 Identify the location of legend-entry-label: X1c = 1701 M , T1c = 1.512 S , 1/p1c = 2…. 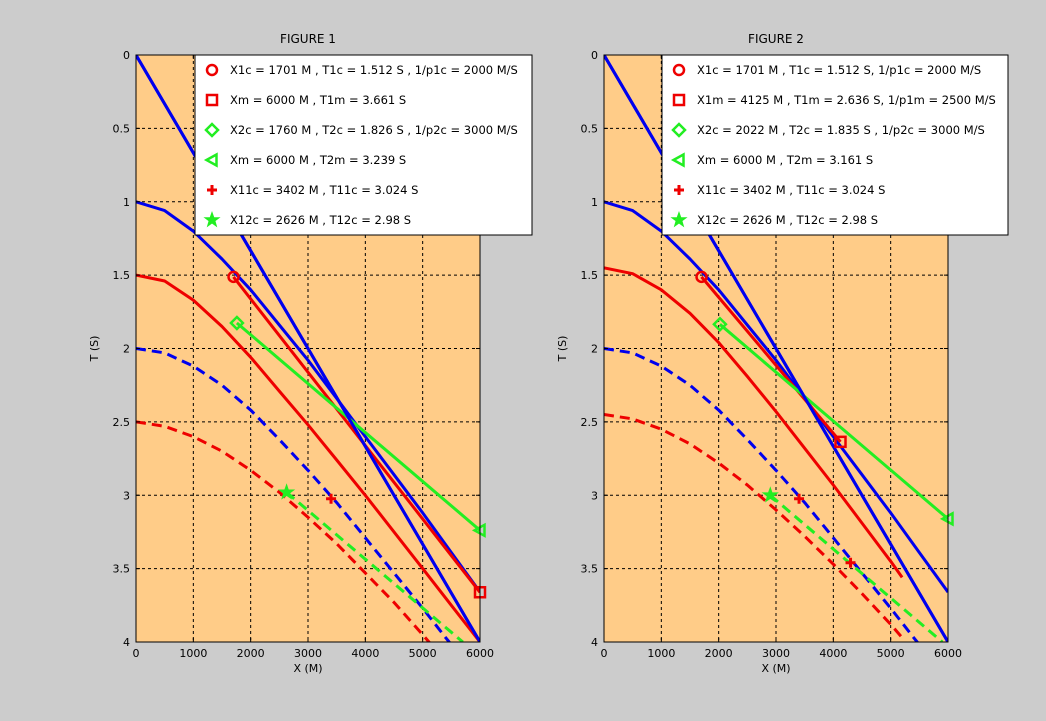
(374, 70).